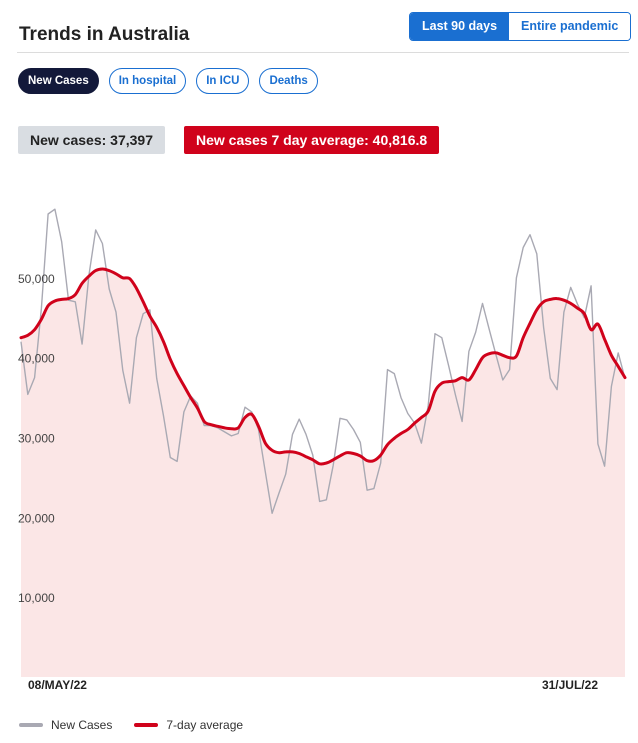 This screenshot has height=743, width=638. I want to click on entire-pandemic-button: Entire pandemic, so click(570, 26).